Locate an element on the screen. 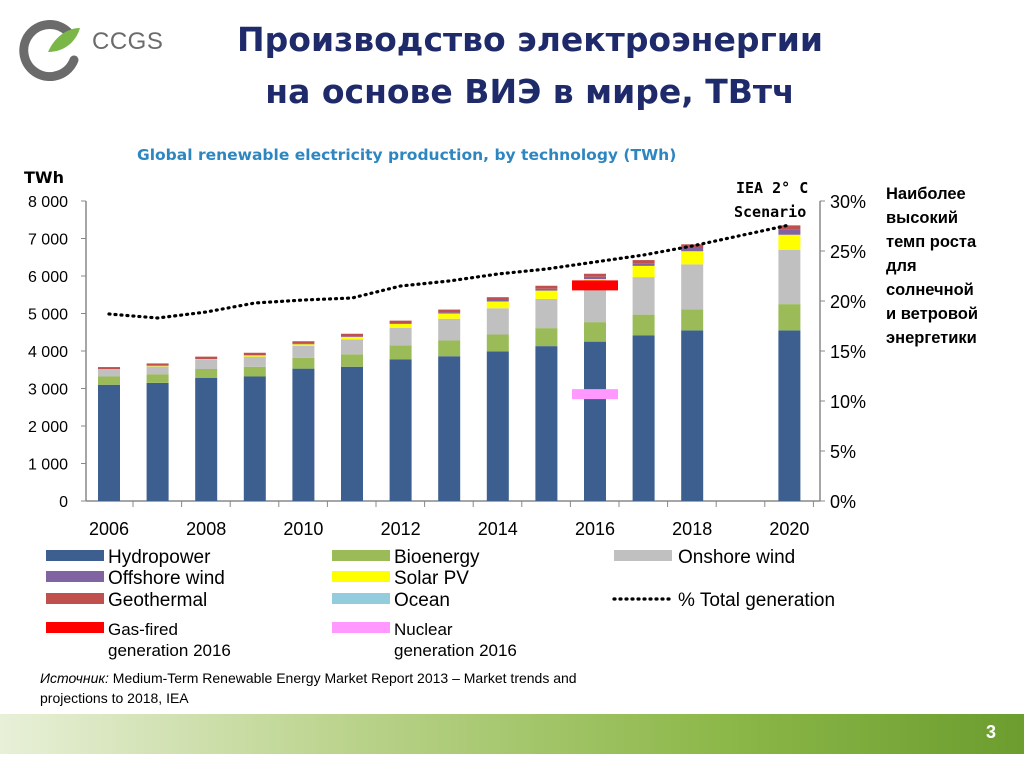  legend-label: Gas-fired is located at coordinates (143, 629).